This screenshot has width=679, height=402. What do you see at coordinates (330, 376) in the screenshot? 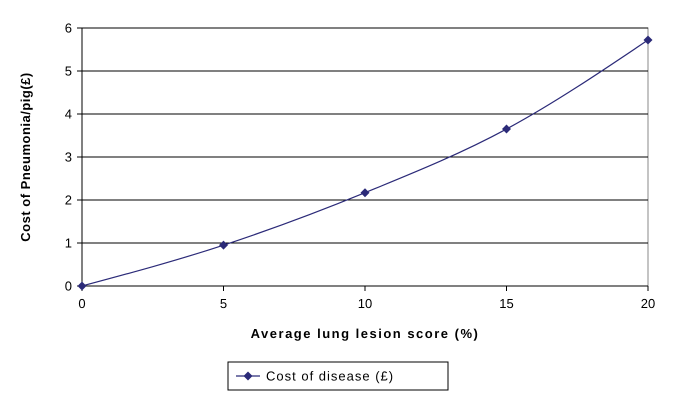
I see `legend-label: Cost of disease (£)` at bounding box center [330, 376].